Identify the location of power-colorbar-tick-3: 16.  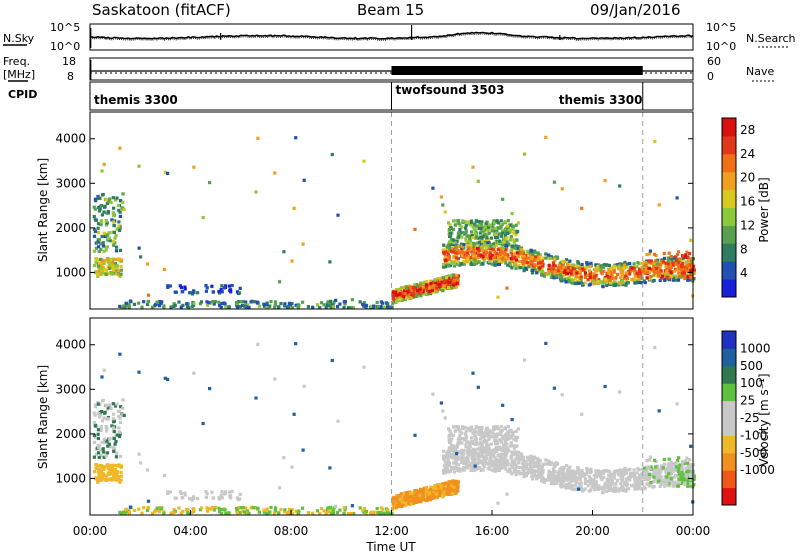
(747, 202).